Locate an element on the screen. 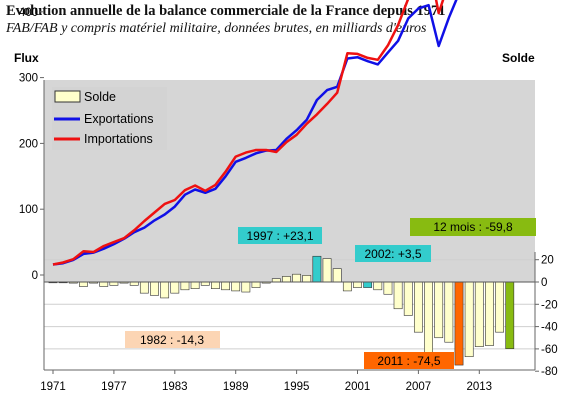 This screenshot has width=570, height=407. left-tick-label: 300 is located at coordinates (28, 79).